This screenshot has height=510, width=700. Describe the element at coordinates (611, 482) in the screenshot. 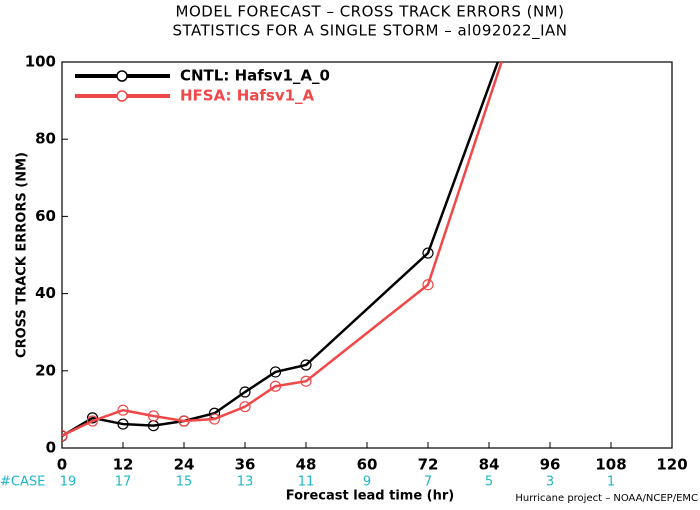

I see `case-count: 1` at that location.